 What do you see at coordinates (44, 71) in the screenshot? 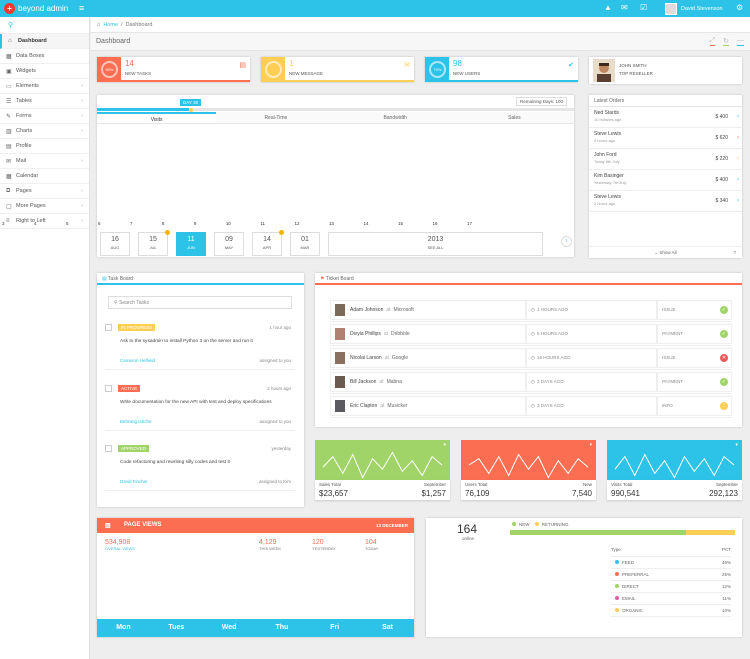
I see `sidebar-item-widgets: ▣ Widgets` at bounding box center [44, 71].